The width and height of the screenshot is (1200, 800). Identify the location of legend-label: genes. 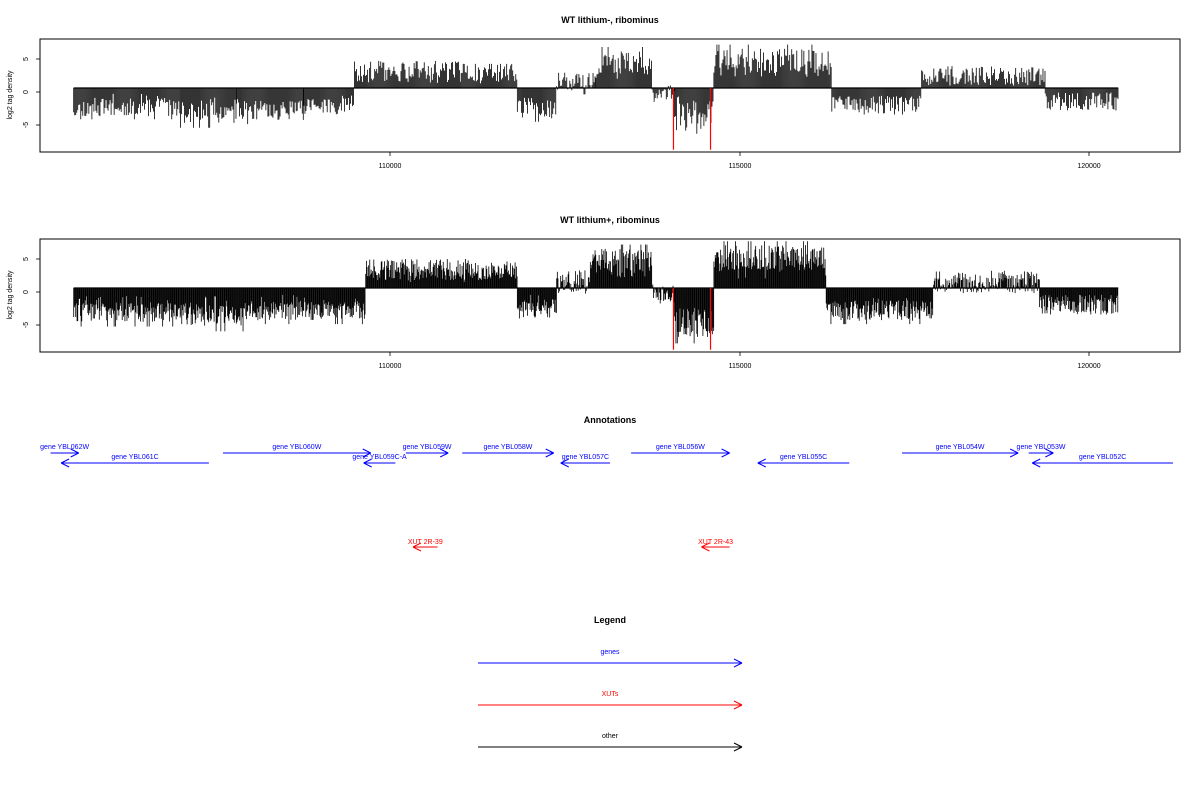
(610, 652).